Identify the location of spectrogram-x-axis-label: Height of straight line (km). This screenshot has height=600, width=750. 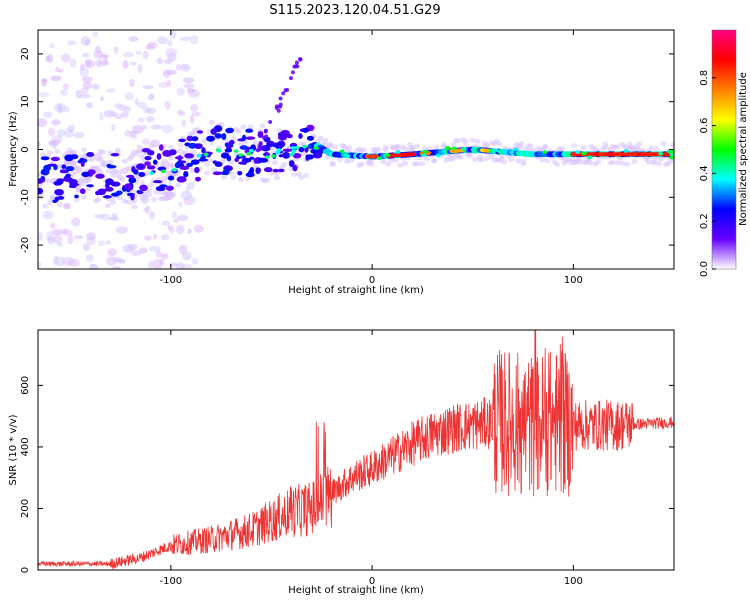
(356, 290).